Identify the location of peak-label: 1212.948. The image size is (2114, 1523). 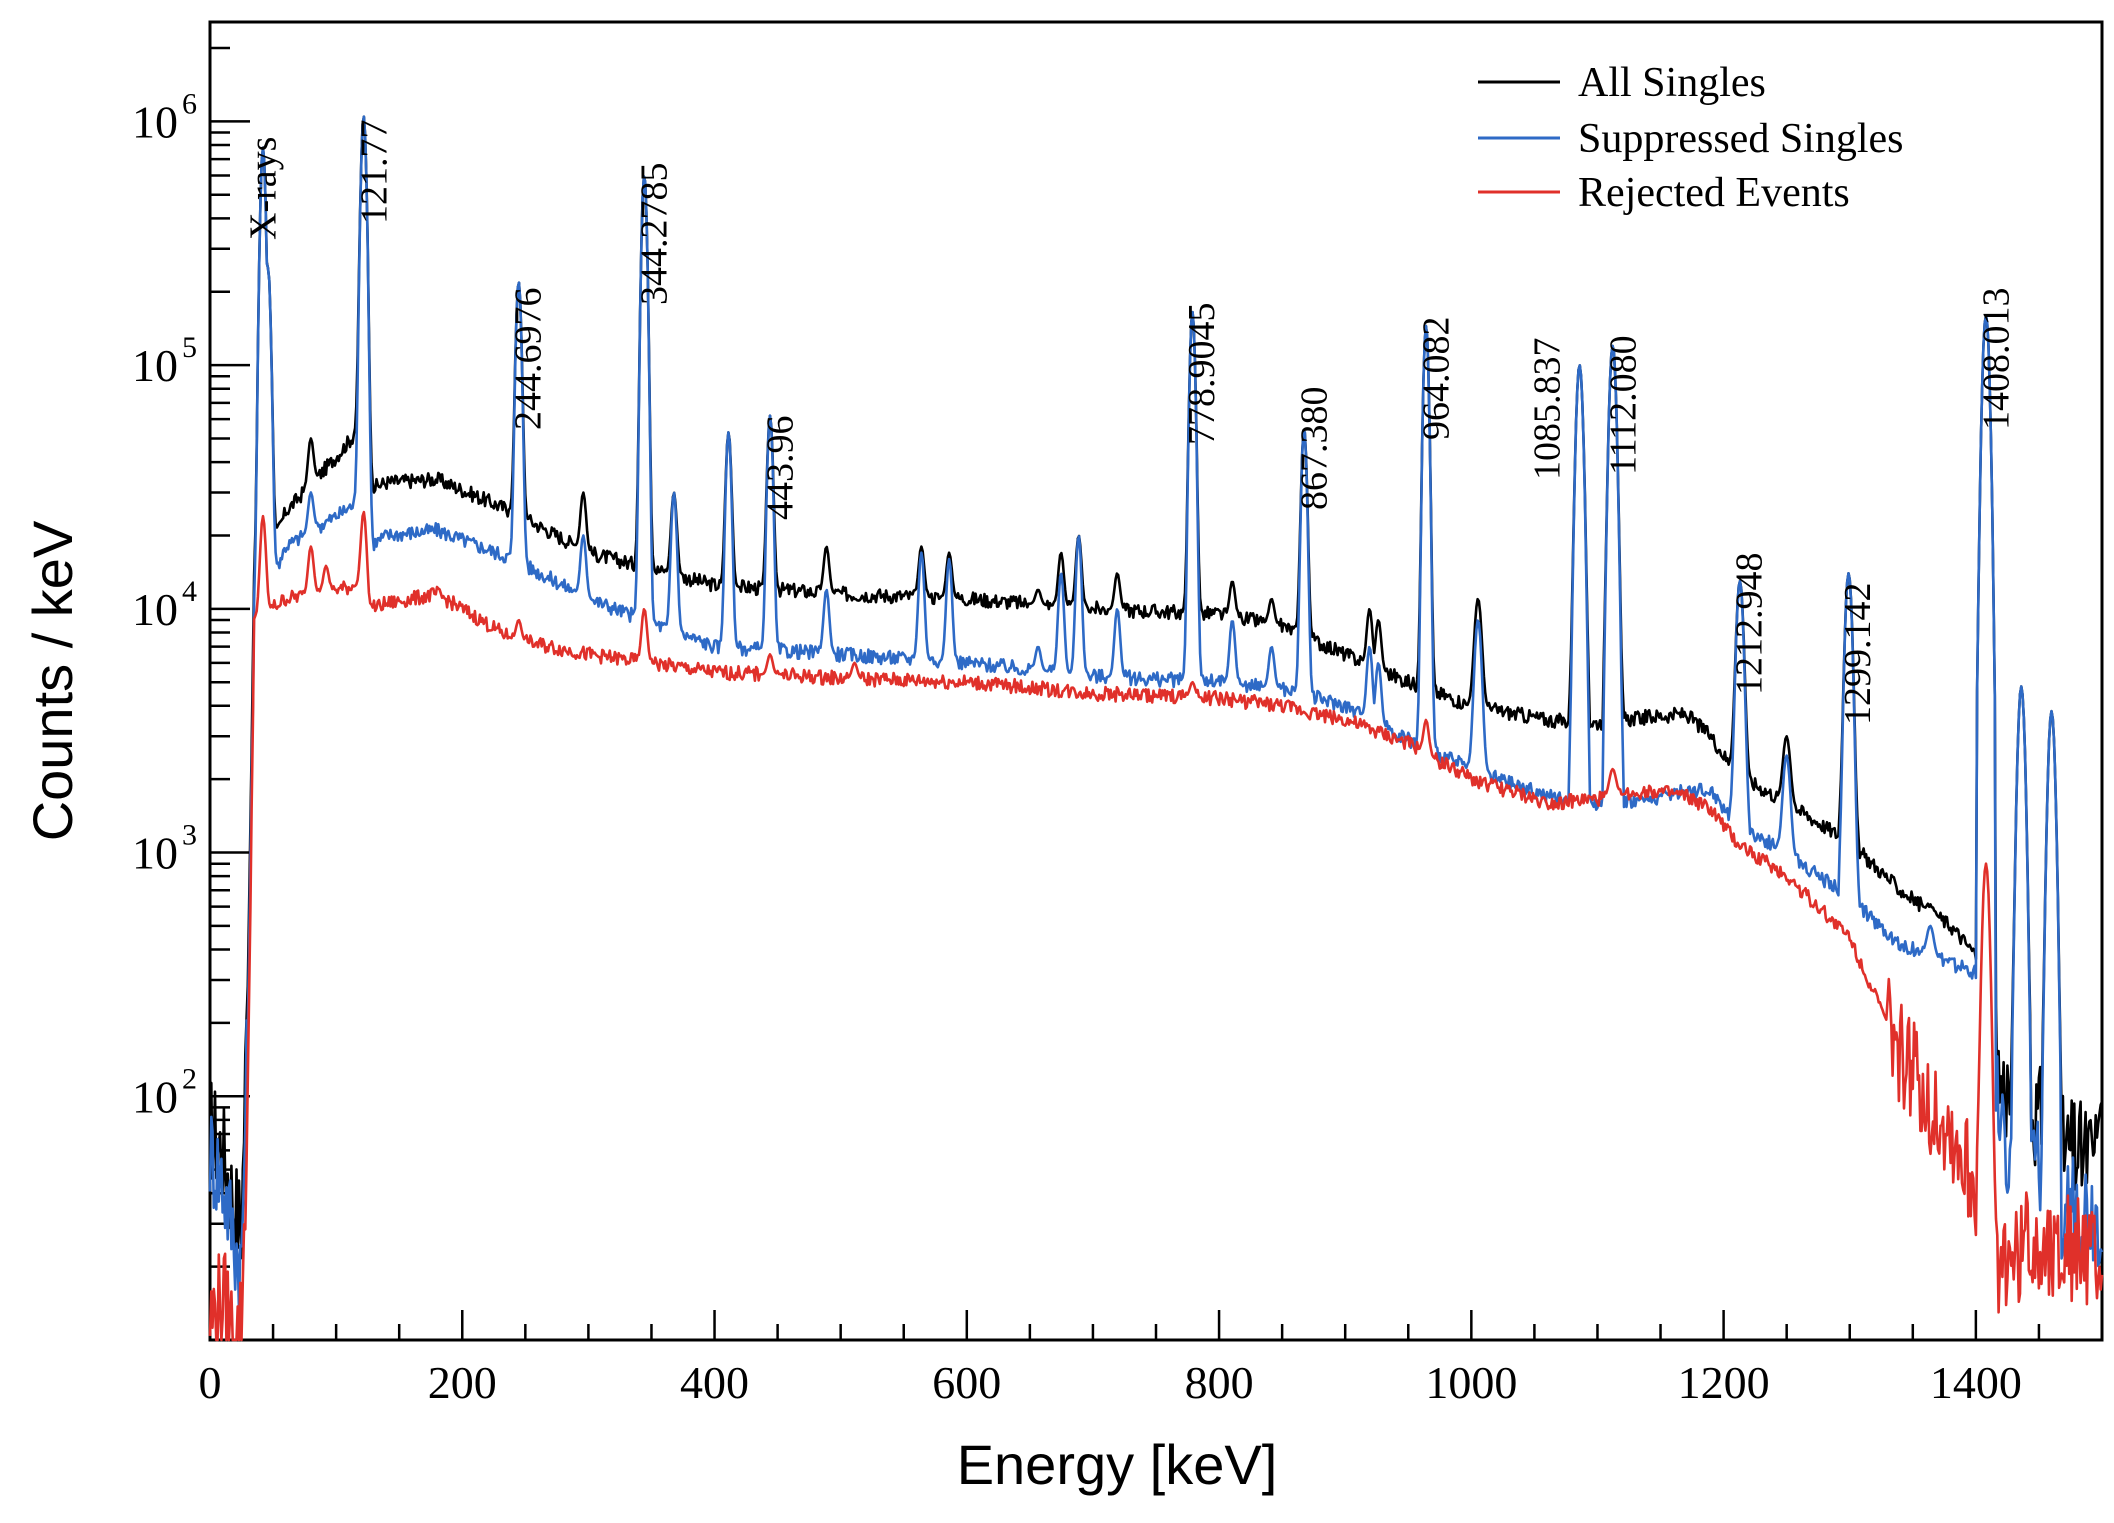
(1749, 624).